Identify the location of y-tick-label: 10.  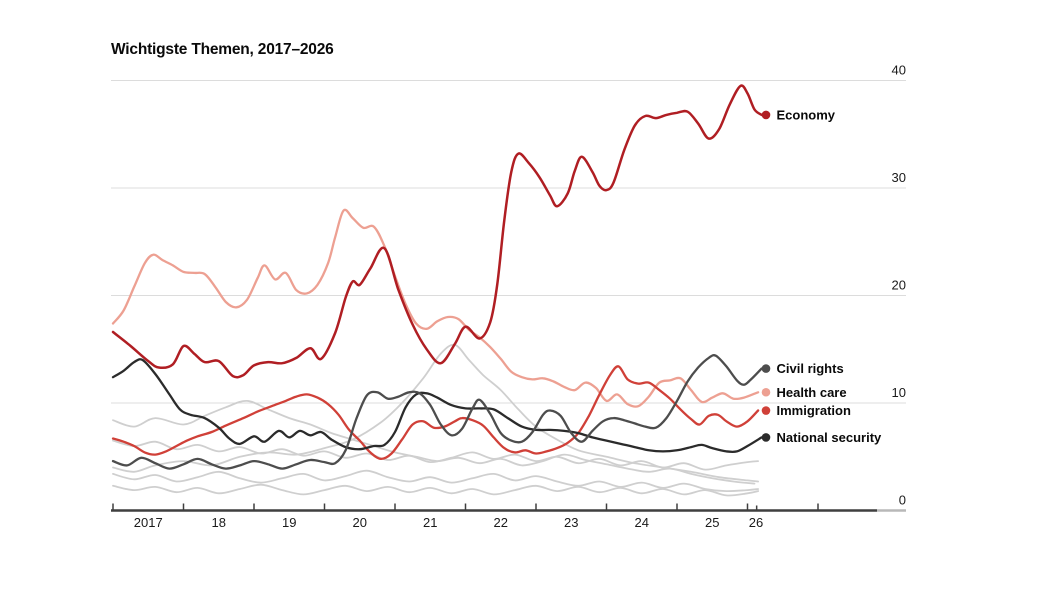
(899, 392).